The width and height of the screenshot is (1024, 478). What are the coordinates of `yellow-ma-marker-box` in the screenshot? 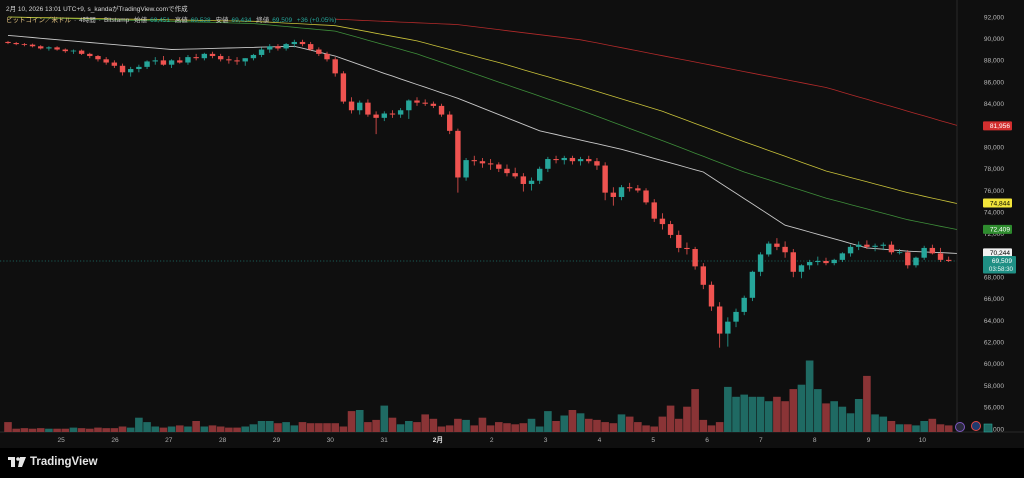 It's located at (997, 203).